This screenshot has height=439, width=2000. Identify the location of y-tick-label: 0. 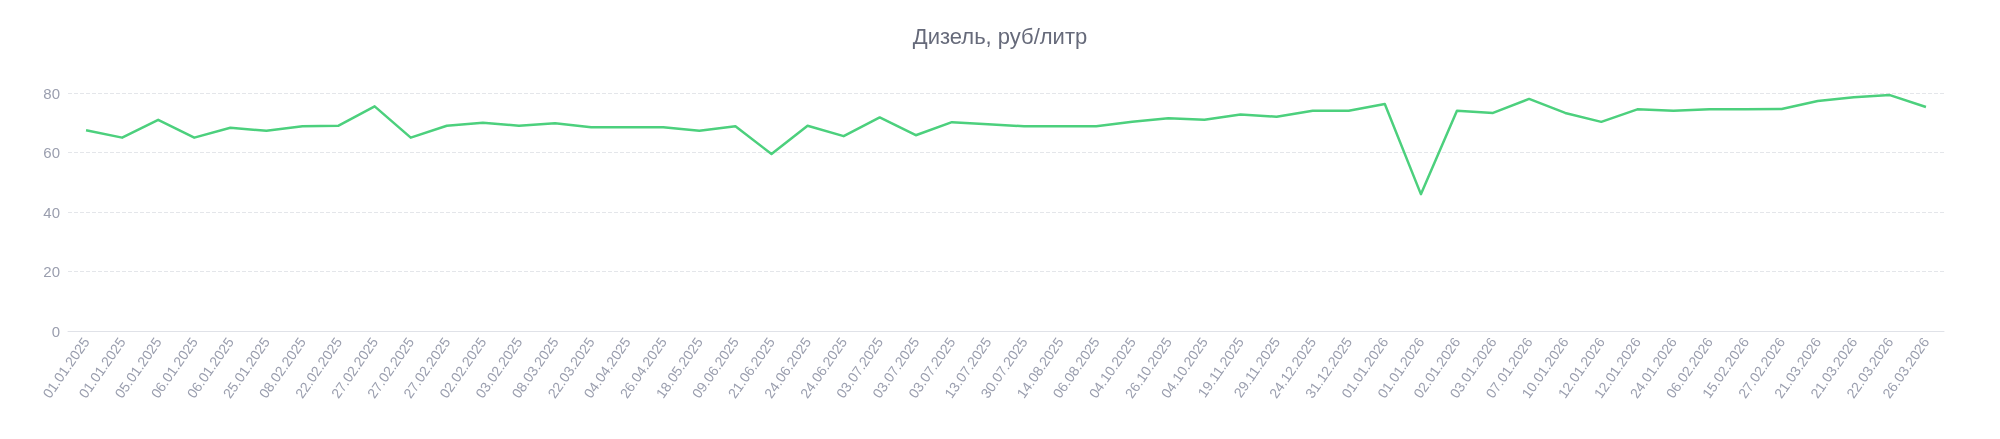
(55, 331).